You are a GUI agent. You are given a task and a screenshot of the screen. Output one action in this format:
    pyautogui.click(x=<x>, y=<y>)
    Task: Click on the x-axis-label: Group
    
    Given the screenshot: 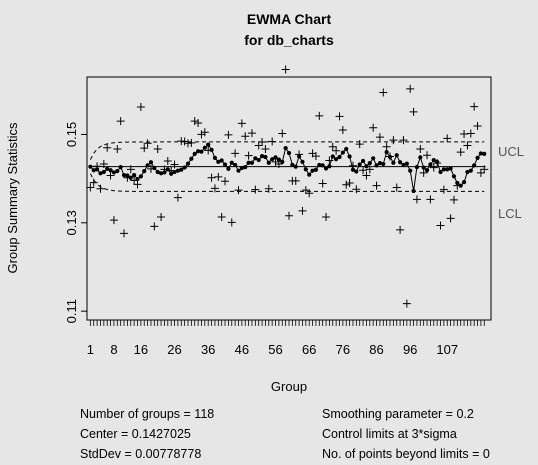 What is the action you would take?
    pyautogui.click(x=289, y=386)
    